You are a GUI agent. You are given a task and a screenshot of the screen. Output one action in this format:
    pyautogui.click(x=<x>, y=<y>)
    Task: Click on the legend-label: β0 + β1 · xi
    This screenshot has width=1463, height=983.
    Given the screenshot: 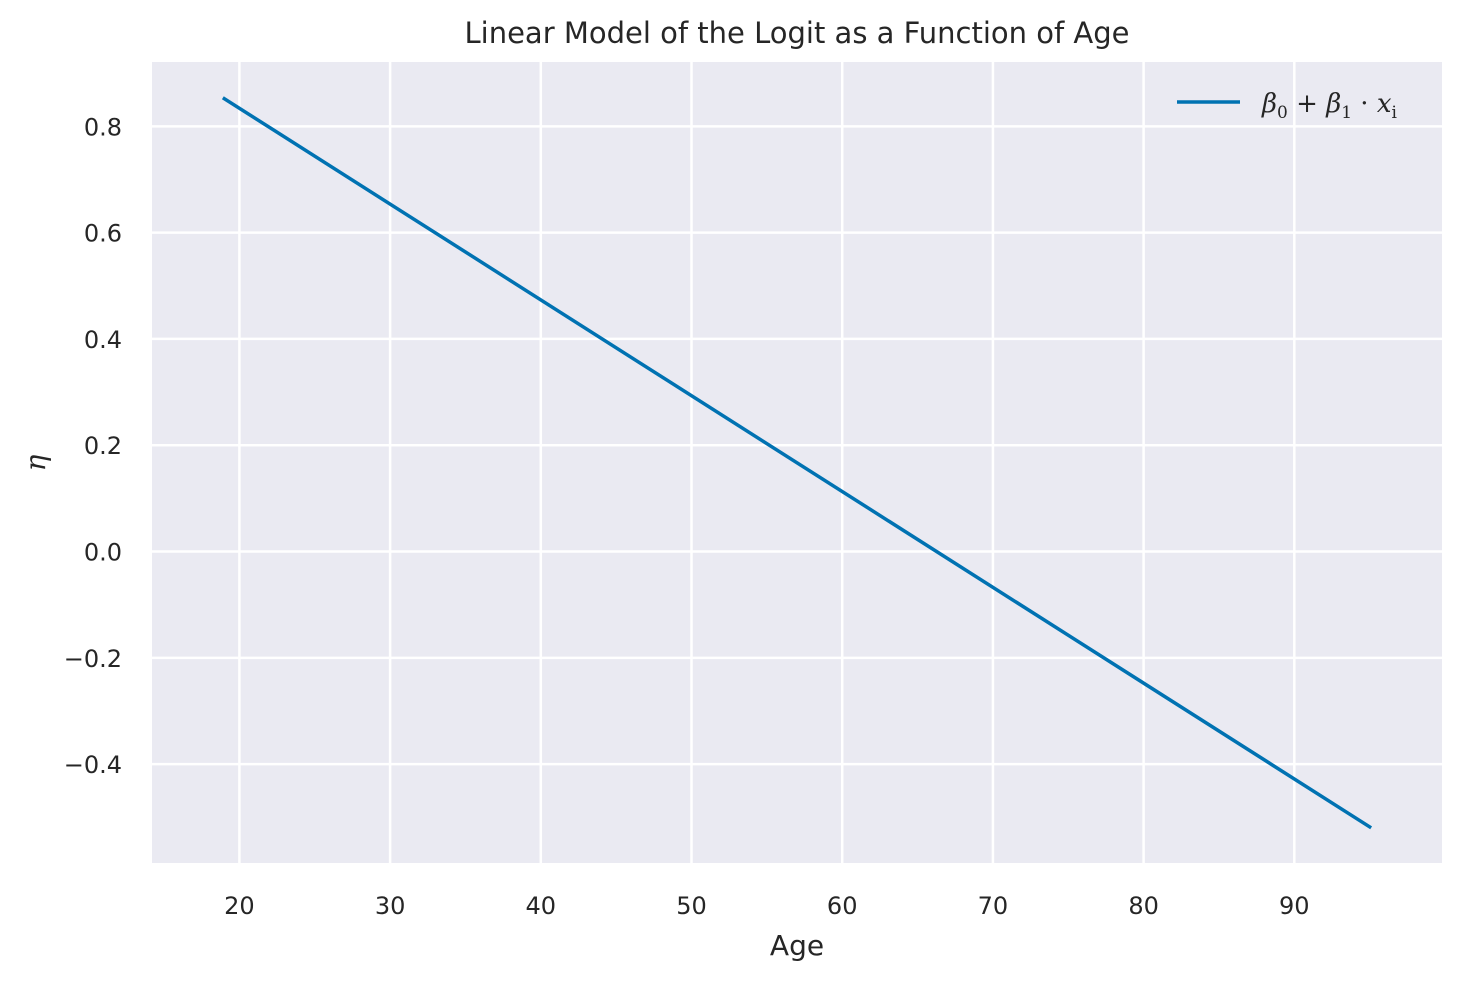 What is the action you would take?
    pyautogui.click(x=1329, y=106)
    